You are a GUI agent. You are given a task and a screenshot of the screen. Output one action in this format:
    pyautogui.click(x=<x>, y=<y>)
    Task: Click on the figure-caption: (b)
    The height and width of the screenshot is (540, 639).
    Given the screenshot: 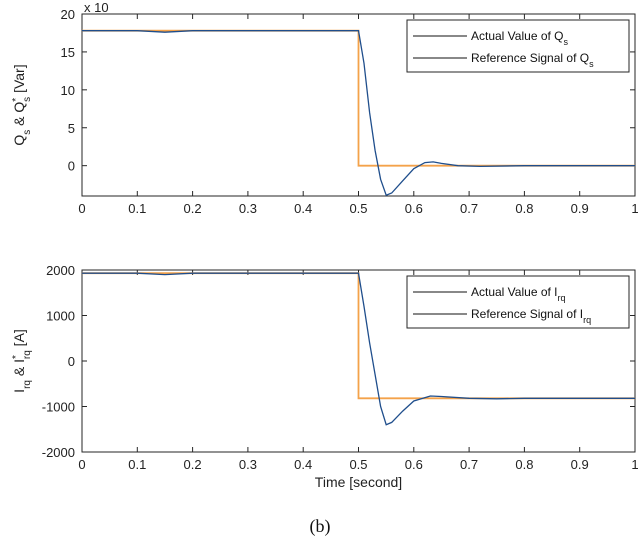 What is the action you would take?
    pyautogui.click(x=320, y=526)
    